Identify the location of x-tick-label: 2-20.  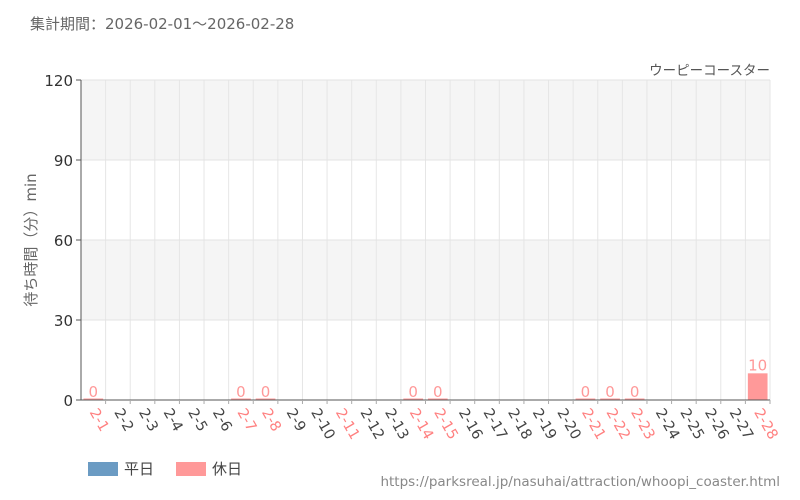
(568, 424).